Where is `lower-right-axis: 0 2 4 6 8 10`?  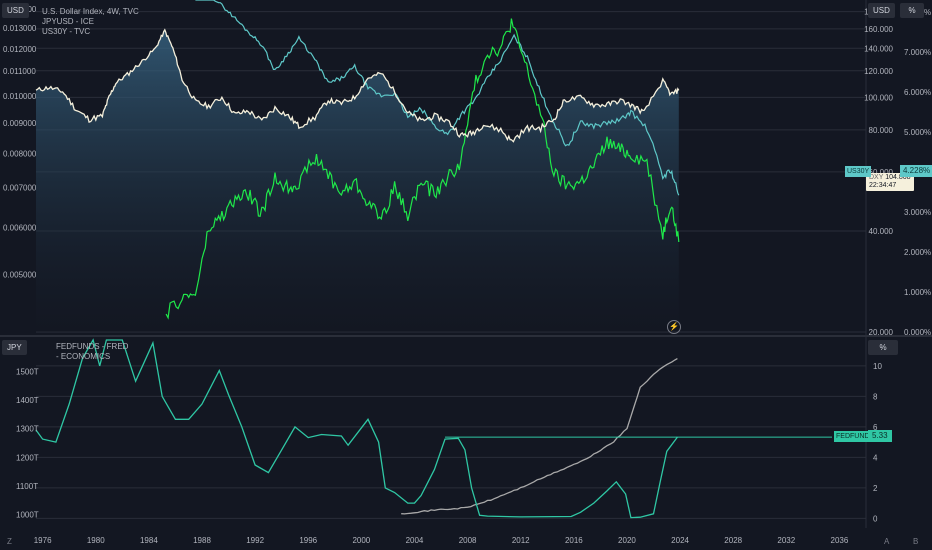 lower-right-axis: 0 2 4 6 8 10 is located at coordinates (877, 442).